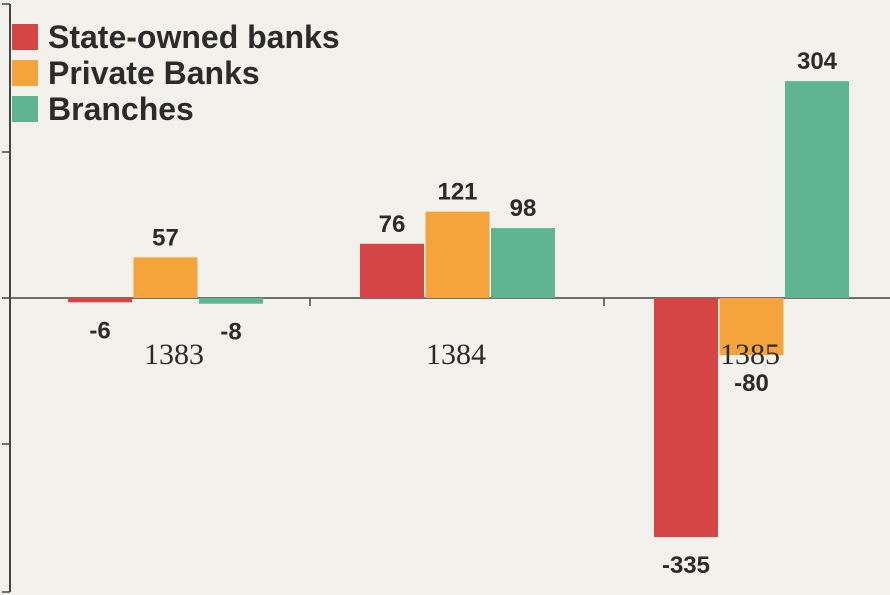 Image resolution: width=890 pixels, height=595 pixels. I want to click on data-label: -80, so click(751, 383).